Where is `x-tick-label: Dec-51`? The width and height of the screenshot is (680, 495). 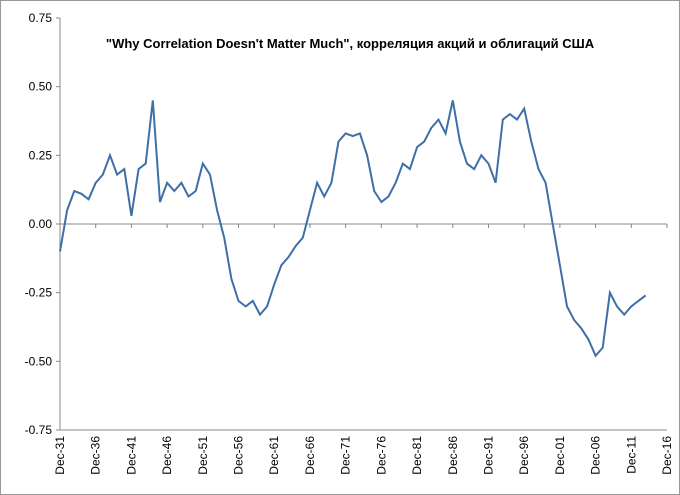
x-tick-label: Dec-51 is located at coordinates (203, 455).